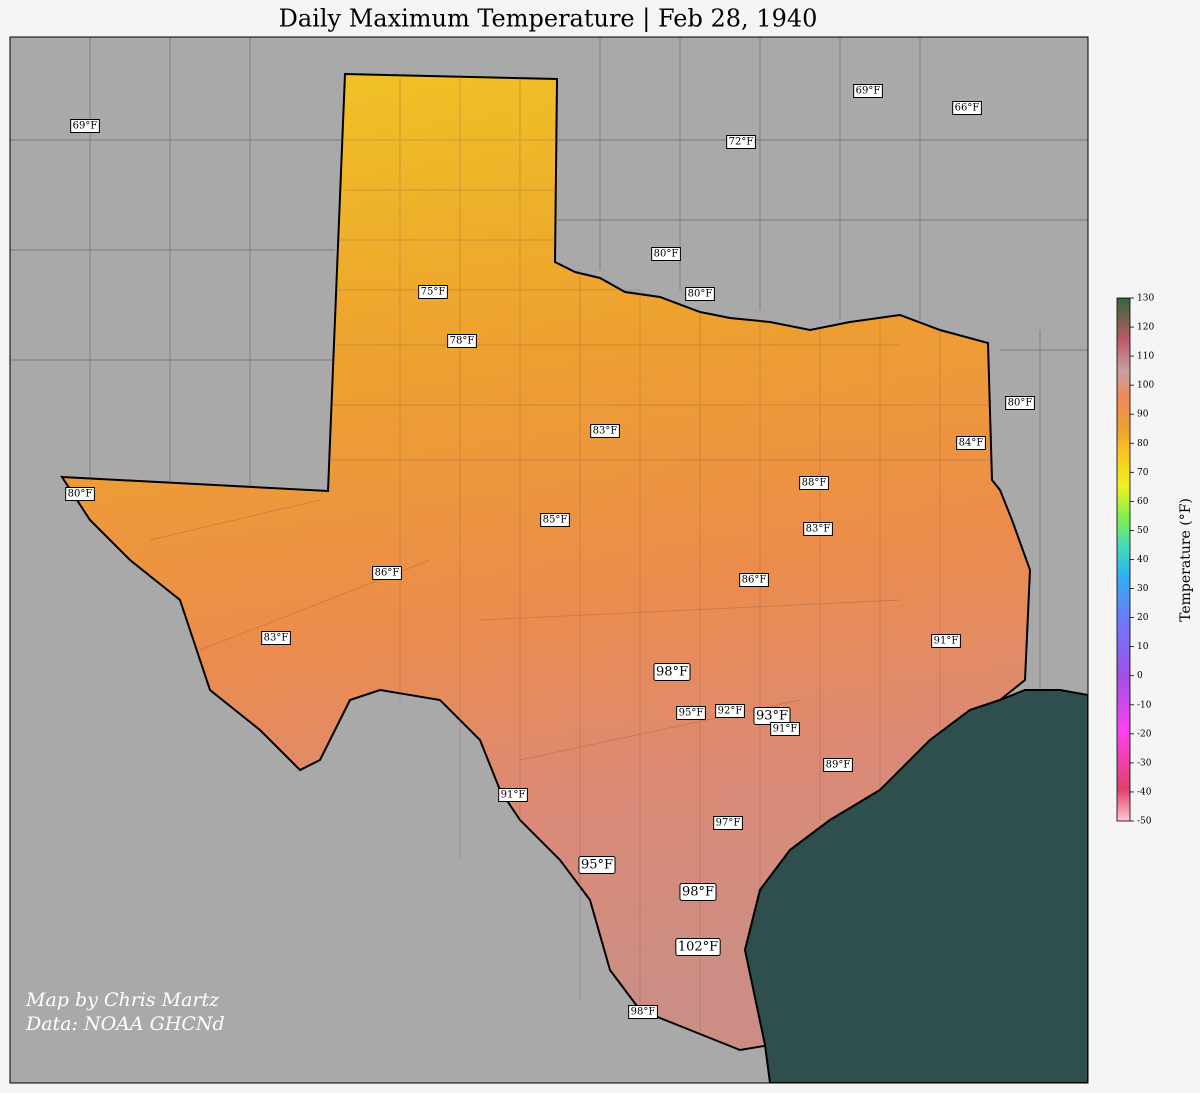 This screenshot has height=1093, width=1200. I want to click on colorbar-tick-label: 0, so click(1140, 676).